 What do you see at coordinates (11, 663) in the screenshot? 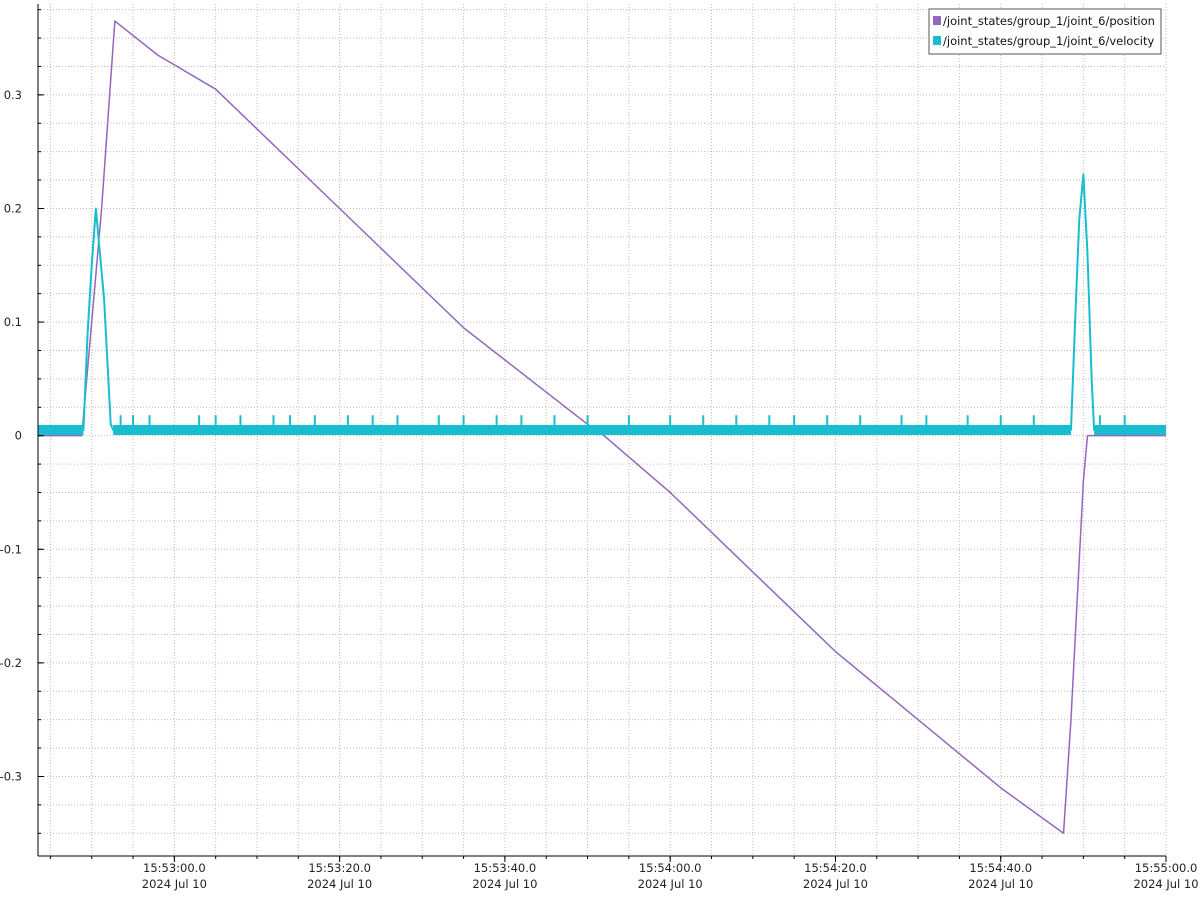
I see `y-tick-label: -0.2` at bounding box center [11, 663].